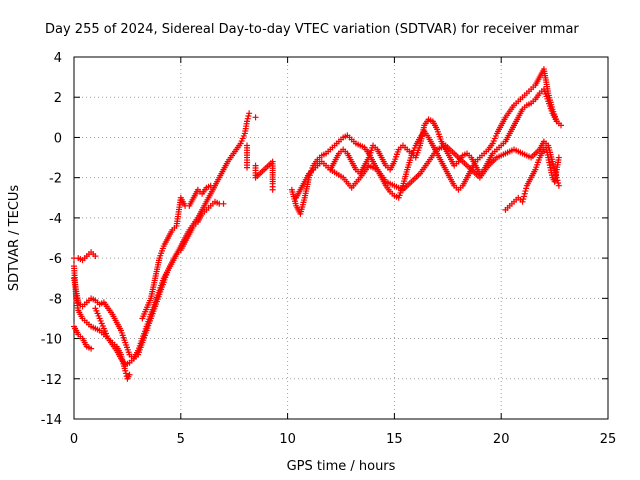 The height and width of the screenshot is (480, 640). I want to click on x-tick-label: 25, so click(608, 439).